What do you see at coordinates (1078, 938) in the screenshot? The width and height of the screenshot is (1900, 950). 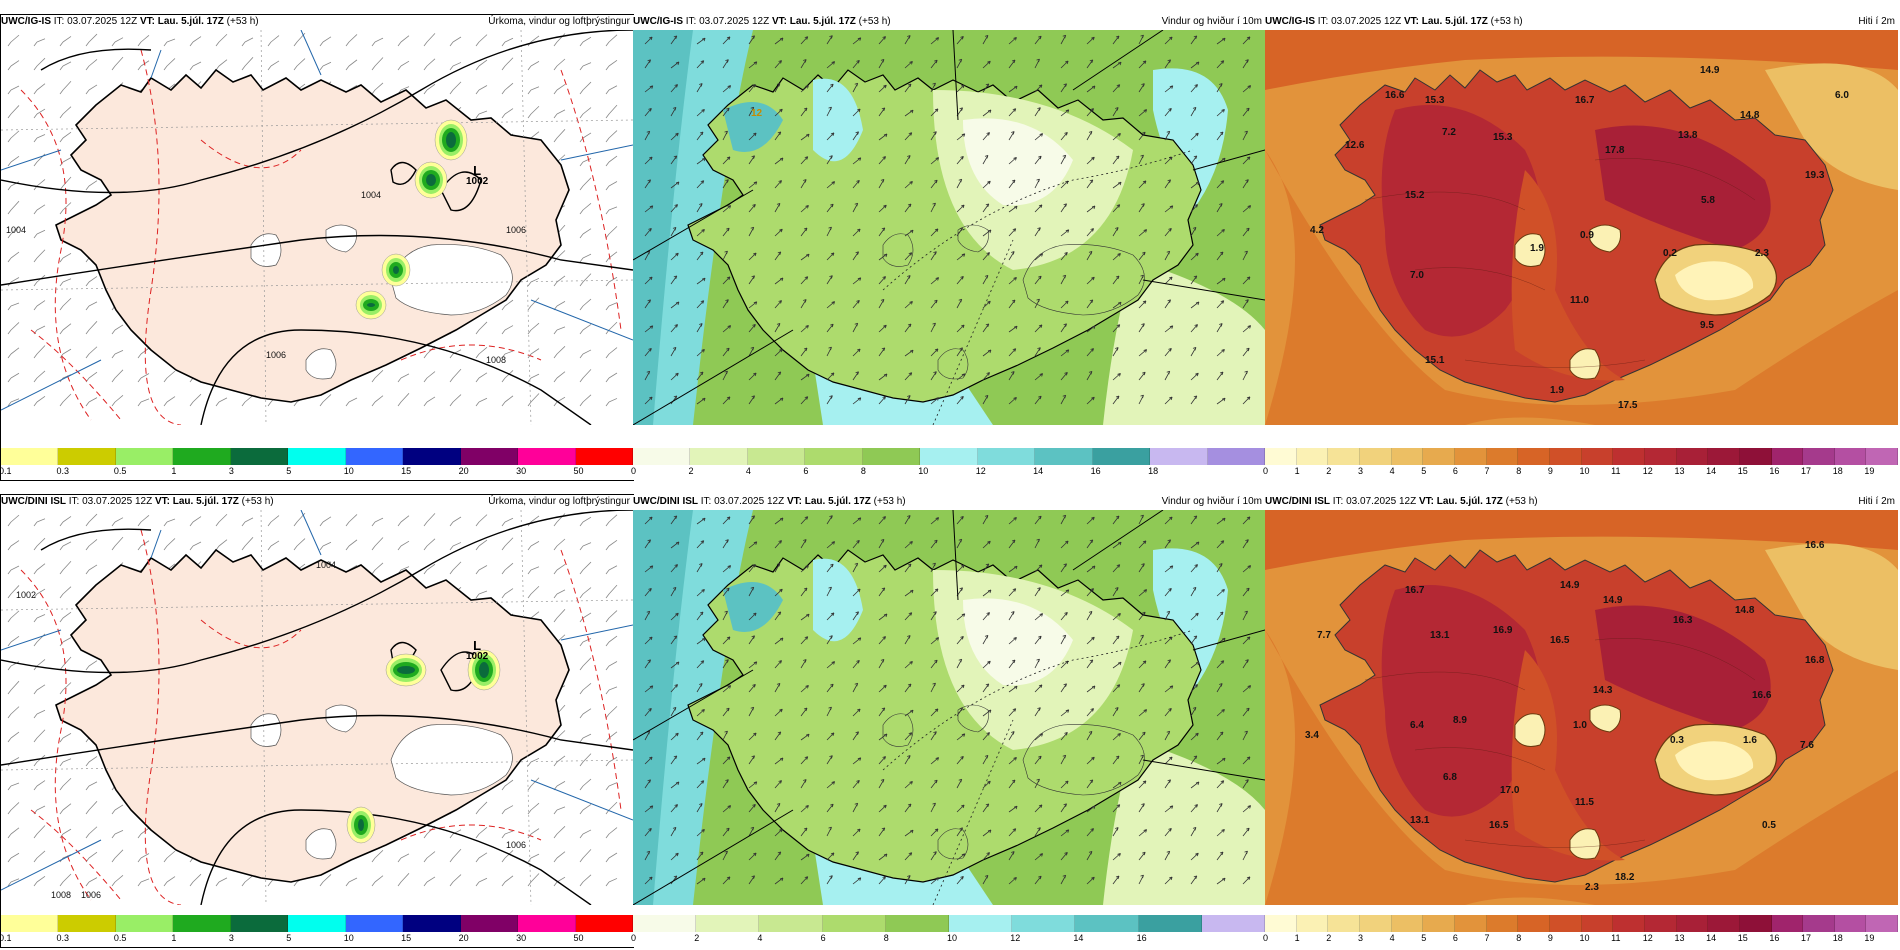 I see `colorbar-tick: 14` at bounding box center [1078, 938].